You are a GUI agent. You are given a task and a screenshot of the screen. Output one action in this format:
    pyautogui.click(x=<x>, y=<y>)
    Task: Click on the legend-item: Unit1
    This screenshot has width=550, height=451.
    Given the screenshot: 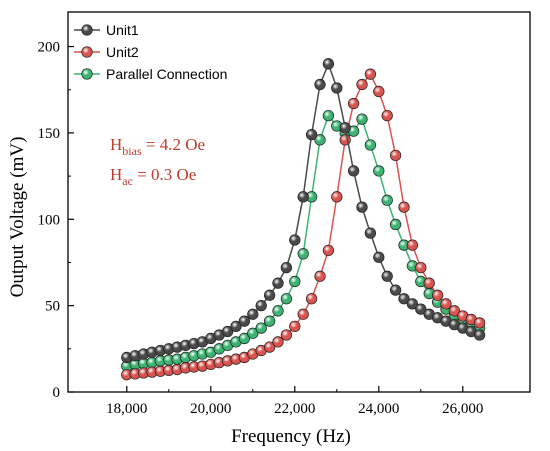 What is the action you would take?
    pyautogui.click(x=106, y=30)
    